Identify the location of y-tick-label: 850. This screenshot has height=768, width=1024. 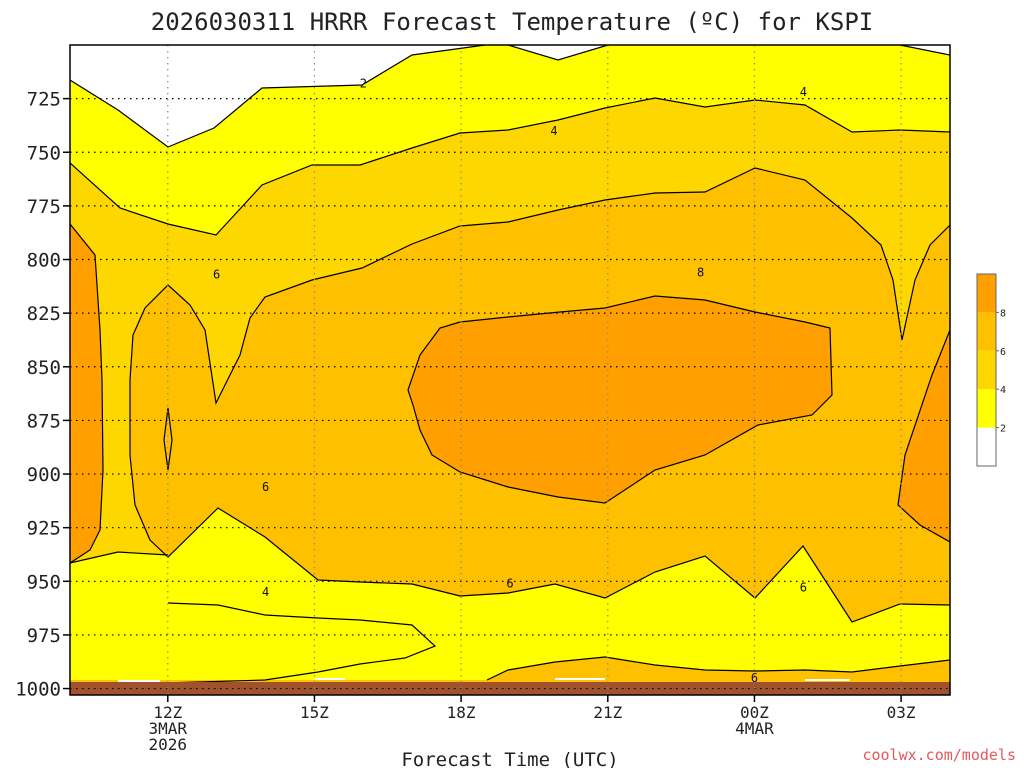
(44, 368).